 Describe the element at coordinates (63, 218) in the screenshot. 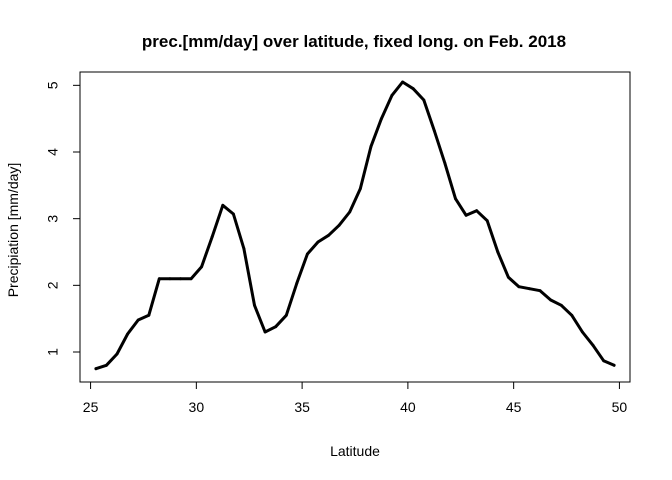

I see `y-axis: 1 2 3 4 5` at that location.